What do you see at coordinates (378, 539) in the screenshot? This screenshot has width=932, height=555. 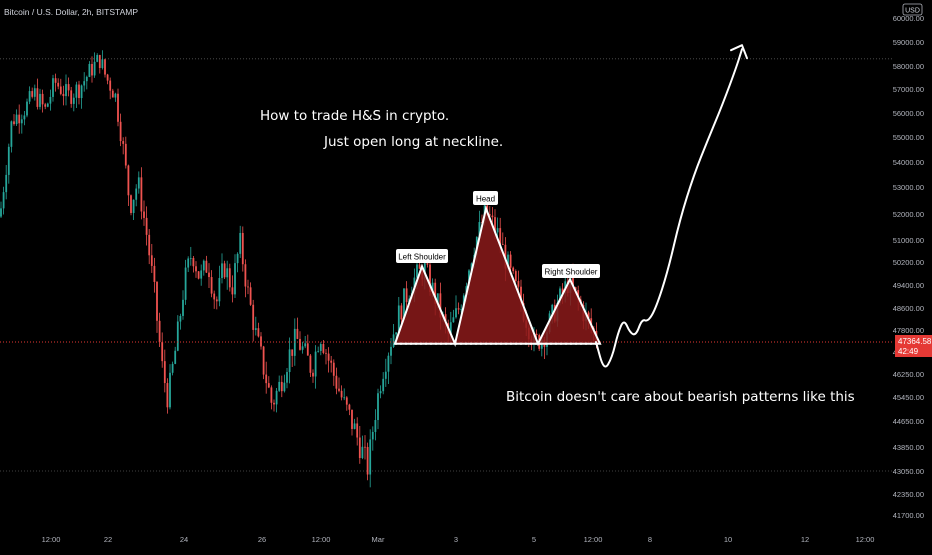 I see `x-tick-label: Mar` at bounding box center [378, 539].